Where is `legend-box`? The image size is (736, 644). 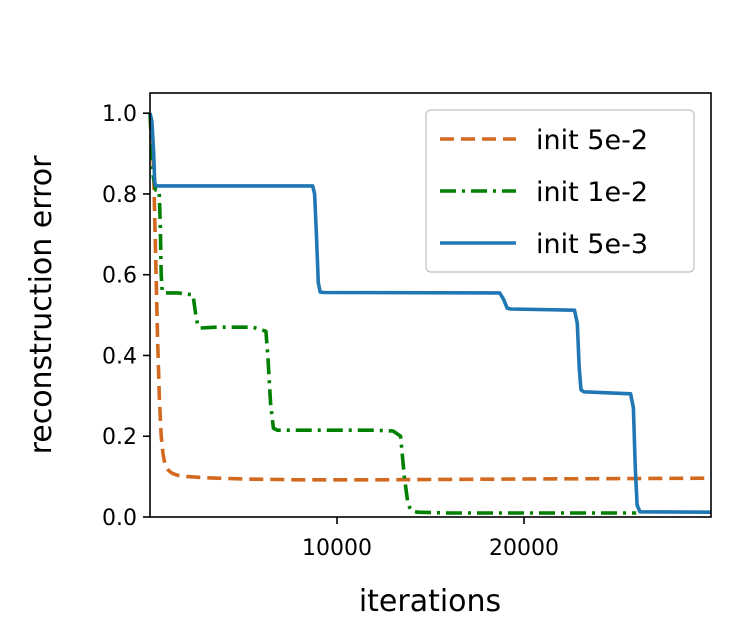 legend-box is located at coordinates (560, 191).